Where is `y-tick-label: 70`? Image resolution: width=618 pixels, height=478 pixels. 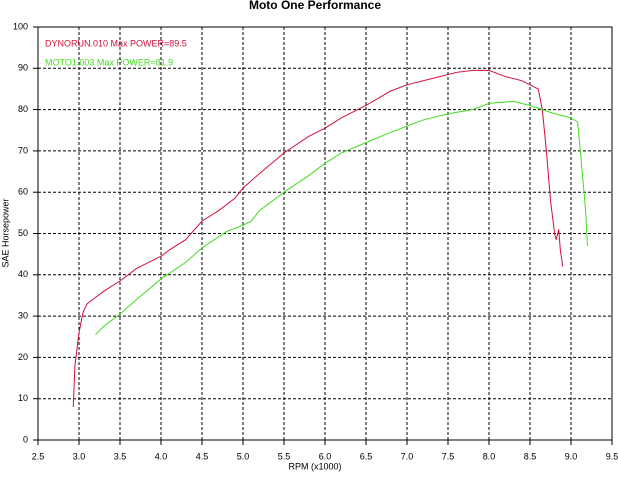
y-tick-label: 70 is located at coordinates (23, 150).